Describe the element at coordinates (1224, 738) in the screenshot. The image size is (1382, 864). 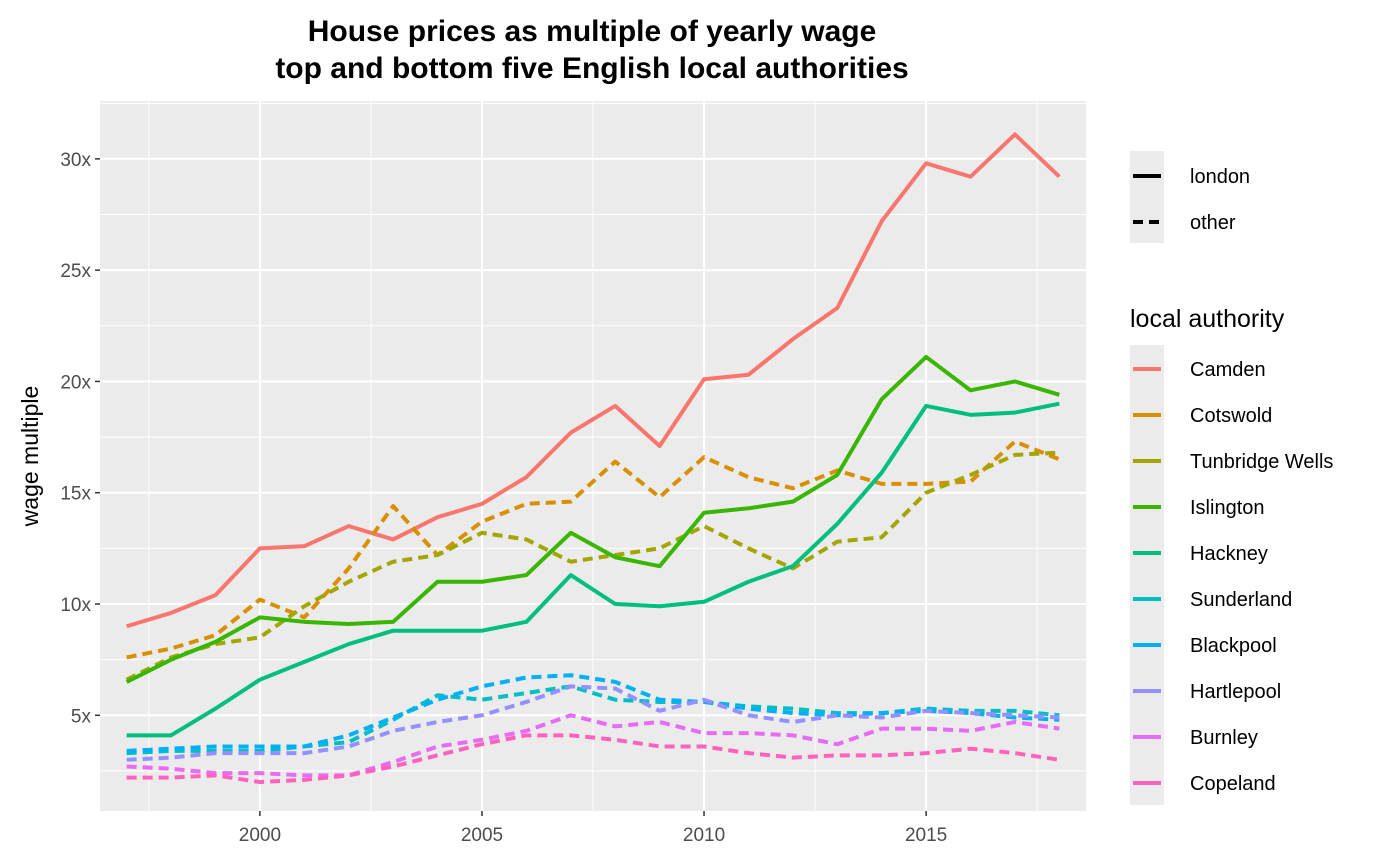
I see `color-legend-label-burnley: Burnley` at that location.